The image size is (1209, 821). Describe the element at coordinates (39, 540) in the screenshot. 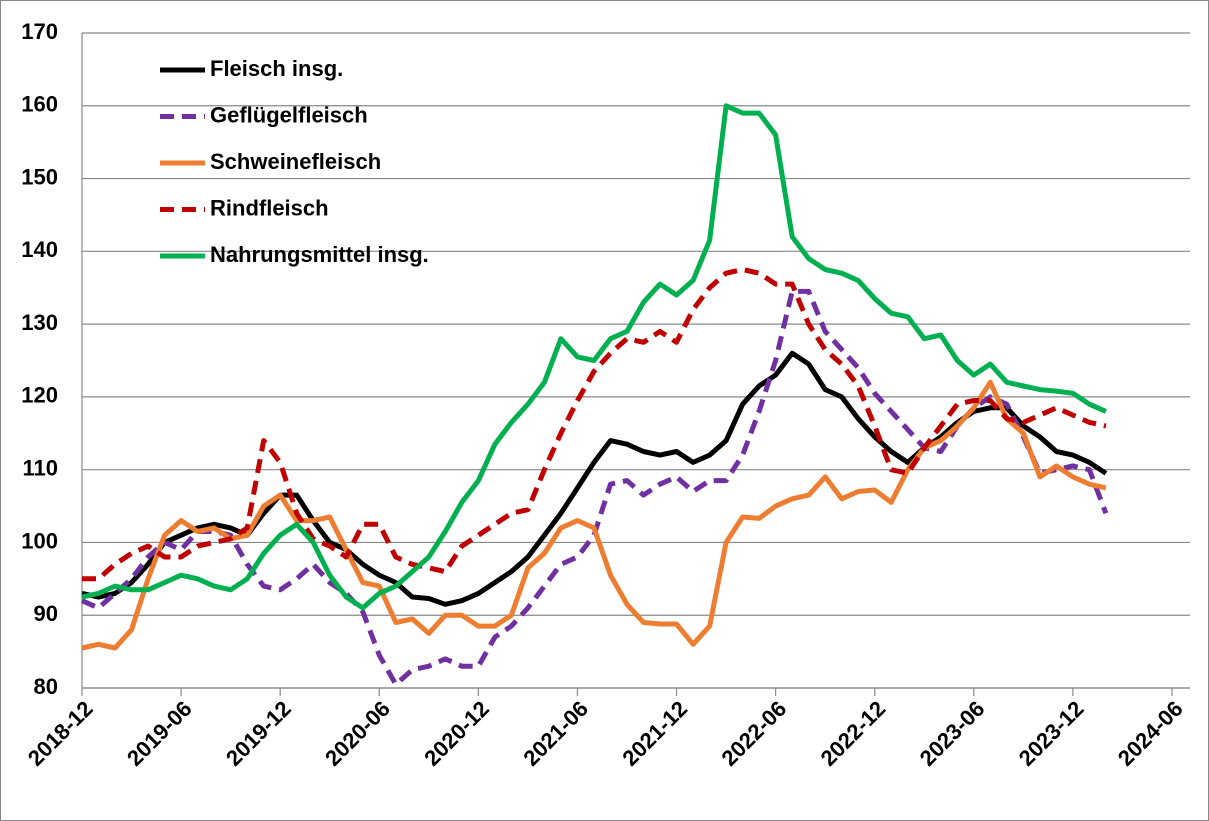

I see `y-tick-label: 100` at that location.